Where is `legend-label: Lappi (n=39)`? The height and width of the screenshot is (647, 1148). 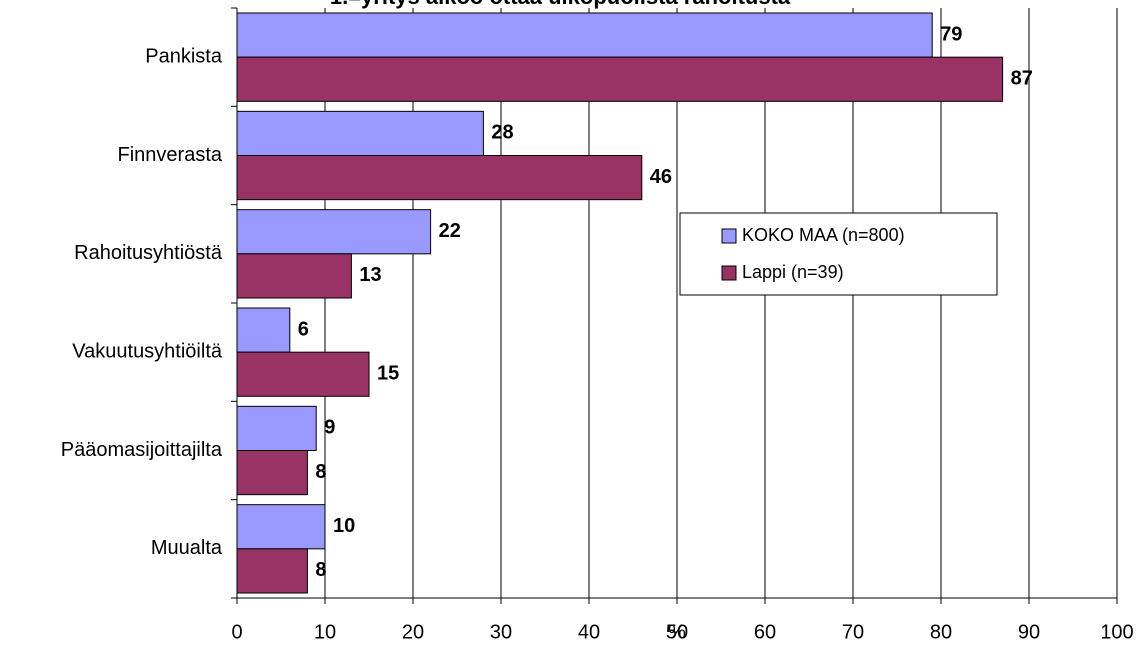 legend-label: Lappi (n=39) is located at coordinates (793, 272).